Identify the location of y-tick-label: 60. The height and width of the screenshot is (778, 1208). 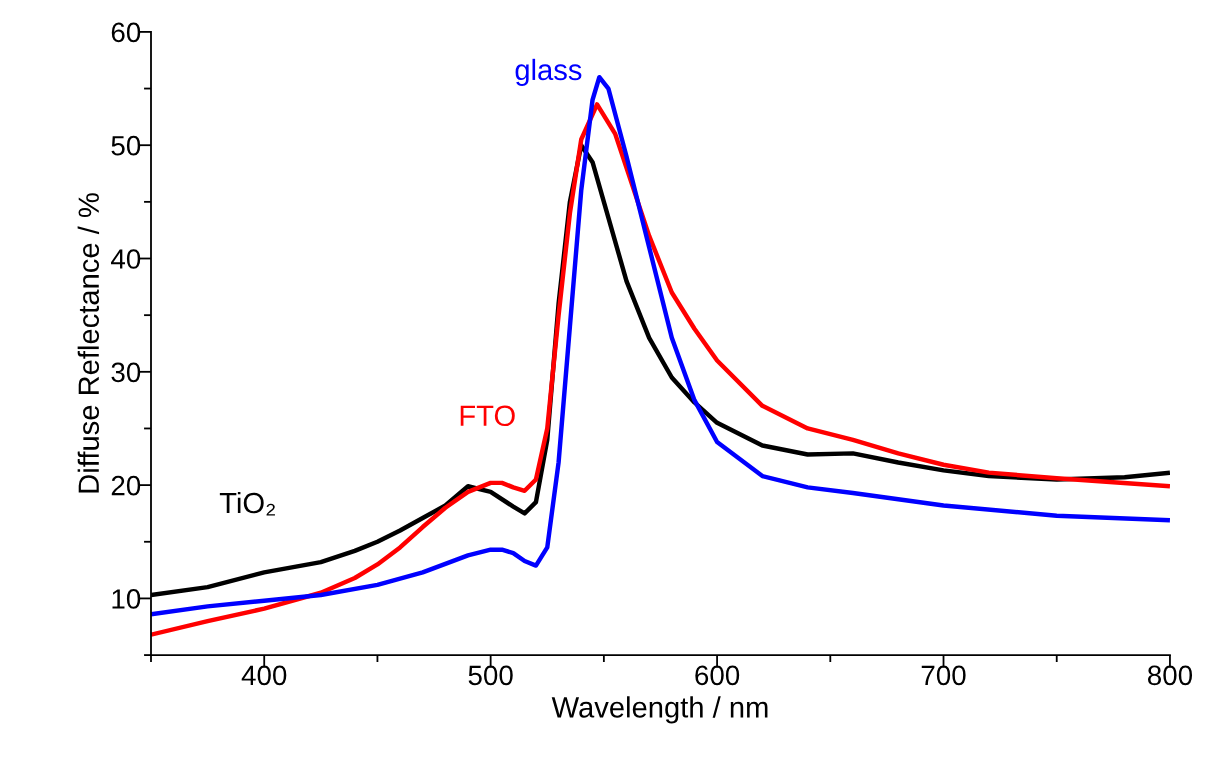
(126, 32).